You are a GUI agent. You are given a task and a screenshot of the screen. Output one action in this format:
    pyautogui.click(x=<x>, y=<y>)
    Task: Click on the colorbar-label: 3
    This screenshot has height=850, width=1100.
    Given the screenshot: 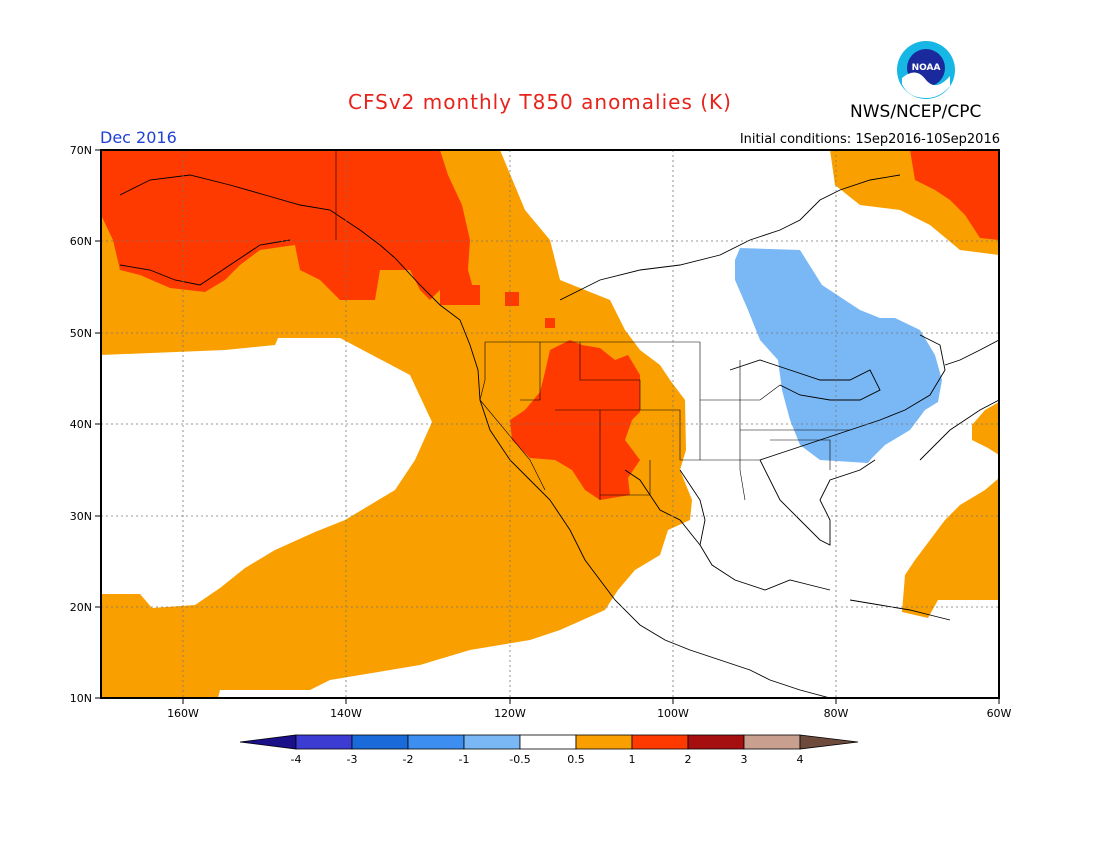 What is the action you would take?
    pyautogui.click(x=744, y=759)
    